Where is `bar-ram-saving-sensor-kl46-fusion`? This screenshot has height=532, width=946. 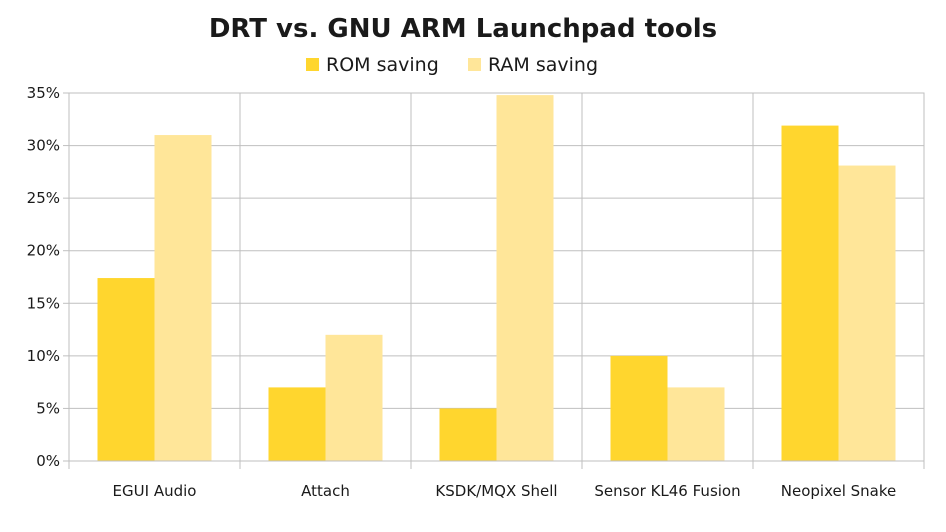 bar-ram-saving-sensor-kl46-fusion is located at coordinates (696, 424).